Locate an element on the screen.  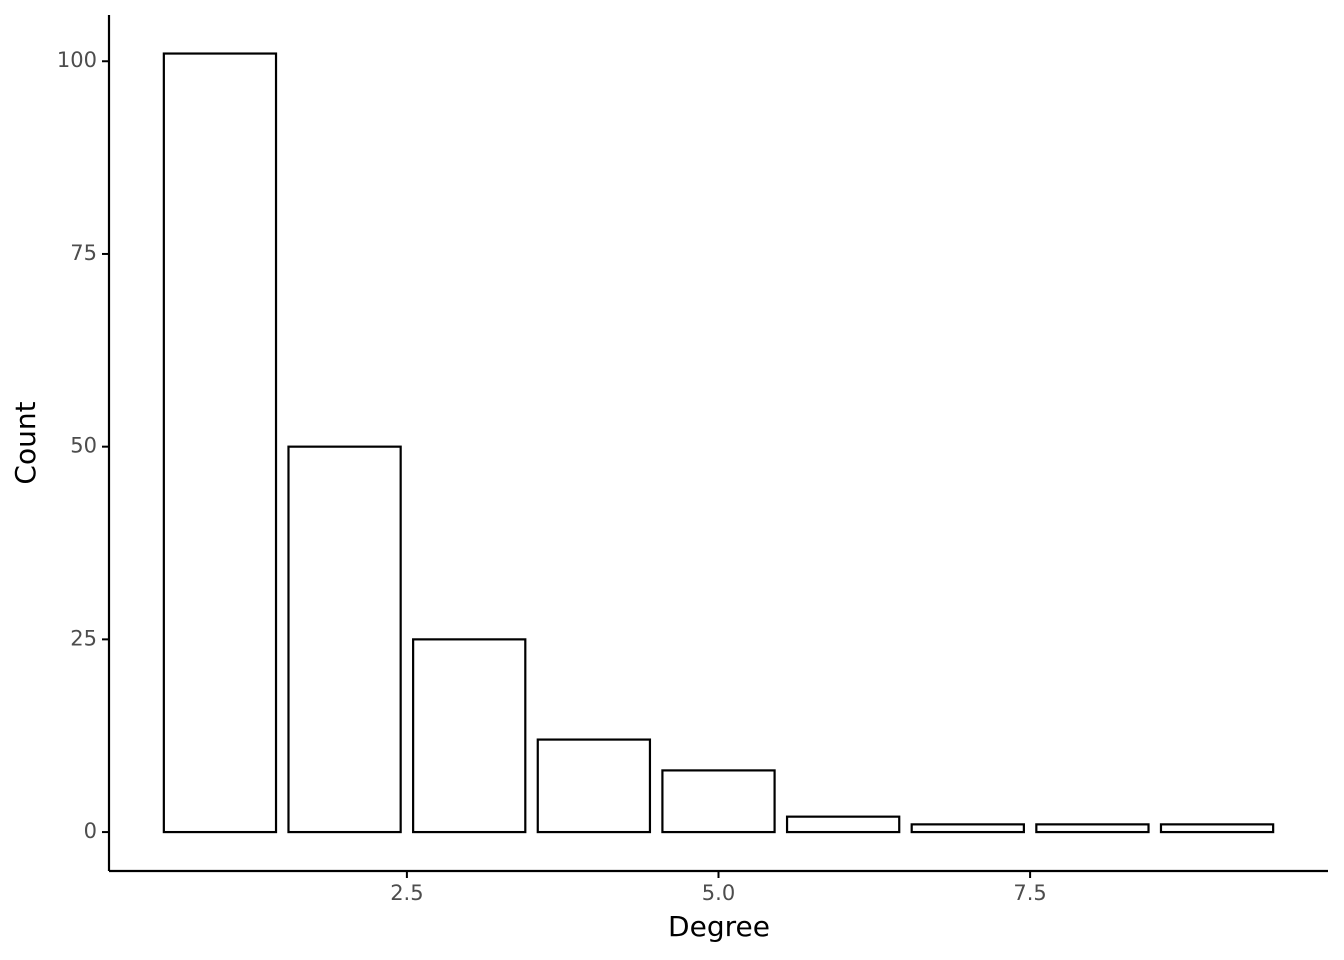
y-tick-label: 75 is located at coordinates (83, 253).